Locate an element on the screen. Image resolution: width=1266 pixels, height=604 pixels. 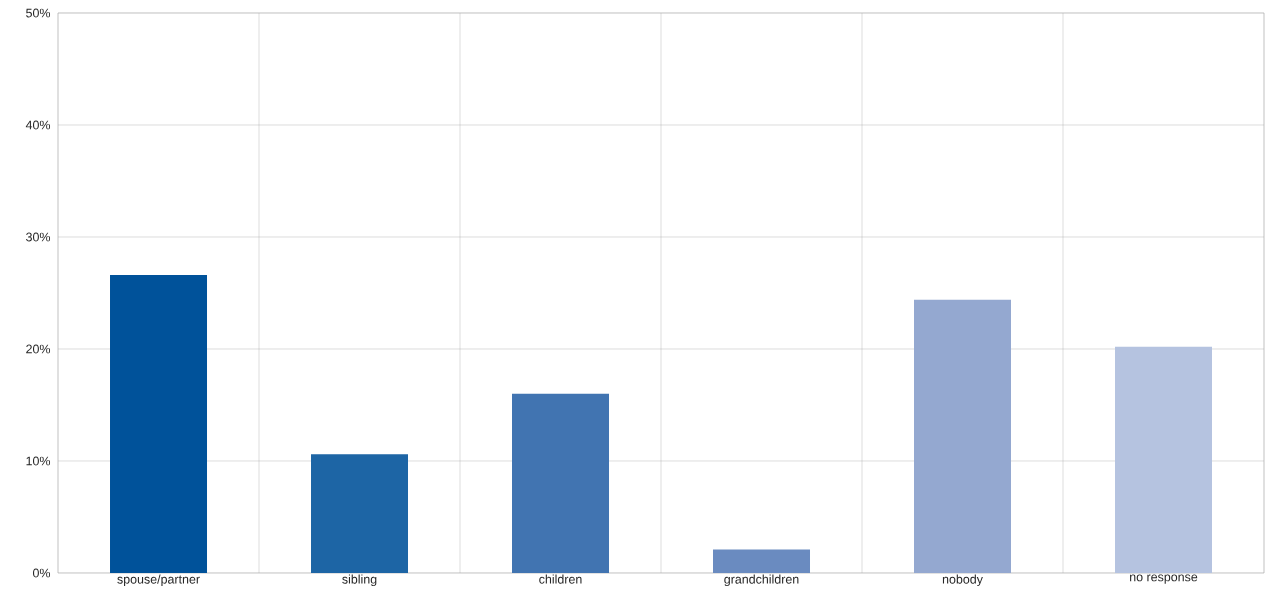
y-tick-label: 20% is located at coordinates (38, 349).